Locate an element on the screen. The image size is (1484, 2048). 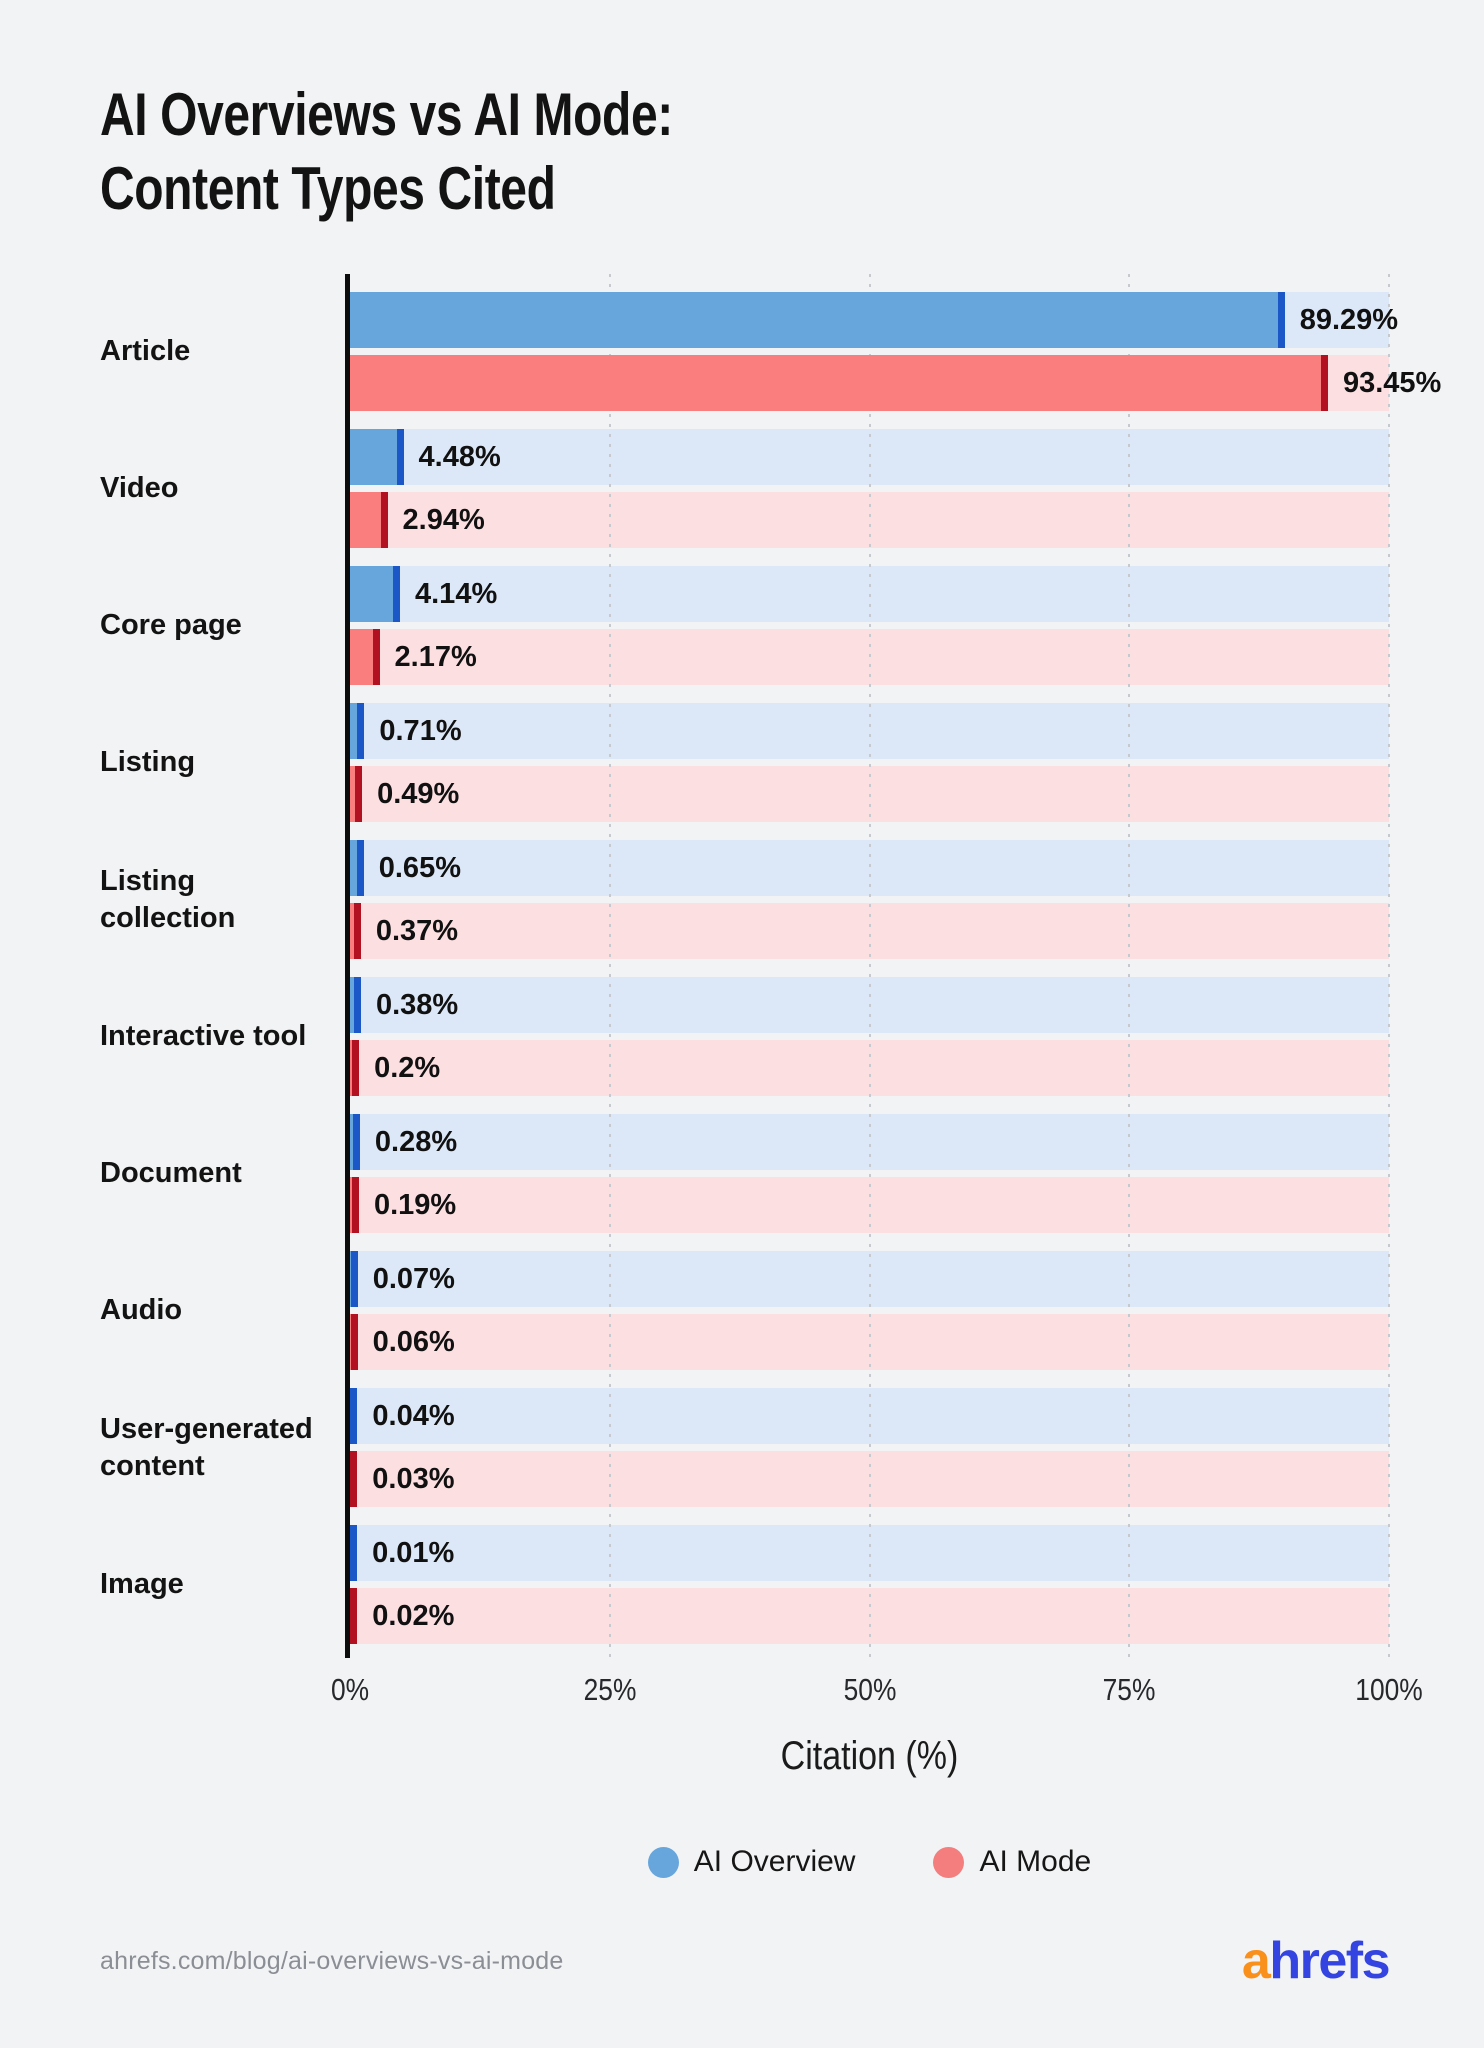
bar-value-label: 0.37% is located at coordinates (417, 930).